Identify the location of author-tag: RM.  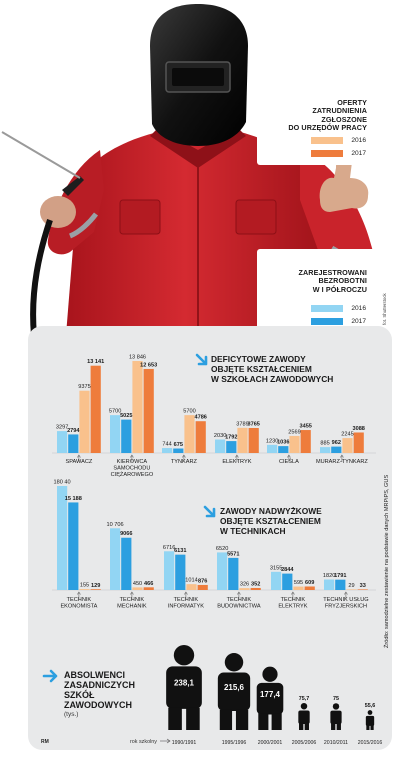
(45, 742).